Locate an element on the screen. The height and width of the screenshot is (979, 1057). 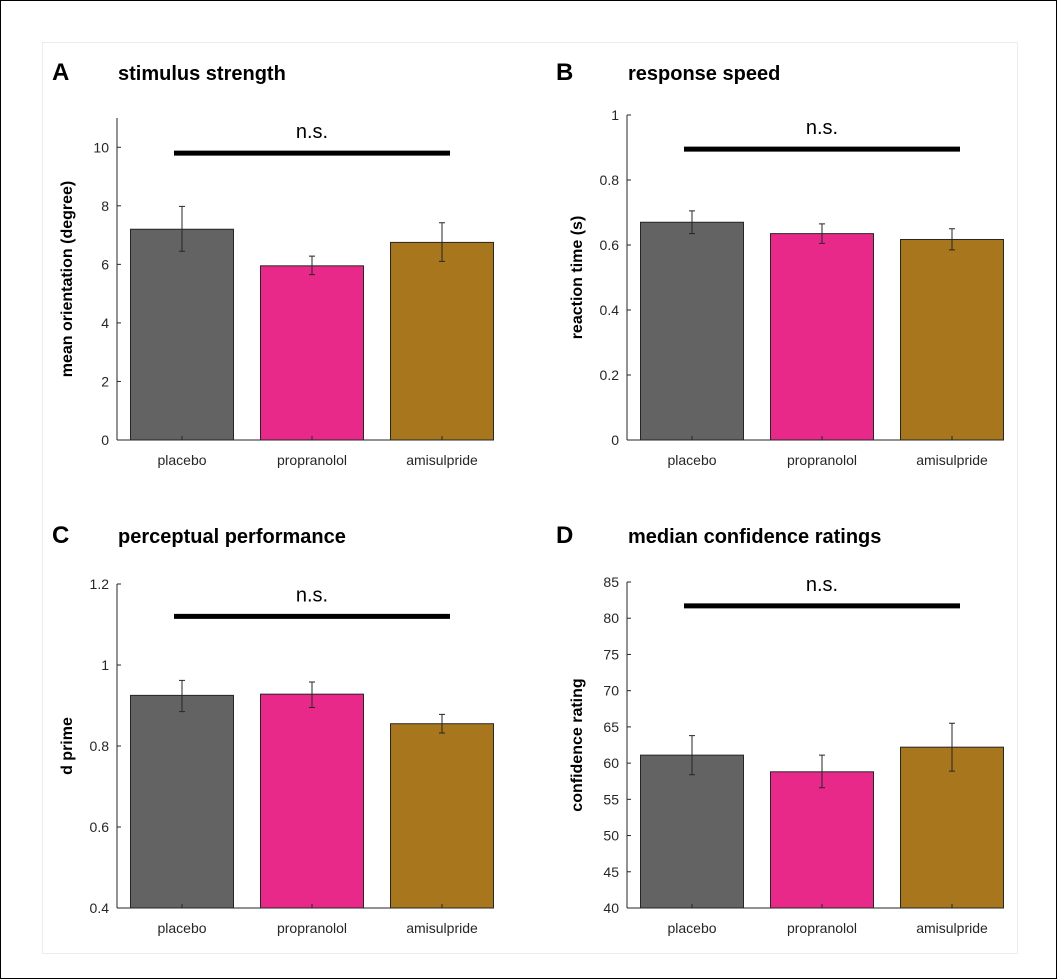
chart-title: stimulus strength is located at coordinates (202, 74).